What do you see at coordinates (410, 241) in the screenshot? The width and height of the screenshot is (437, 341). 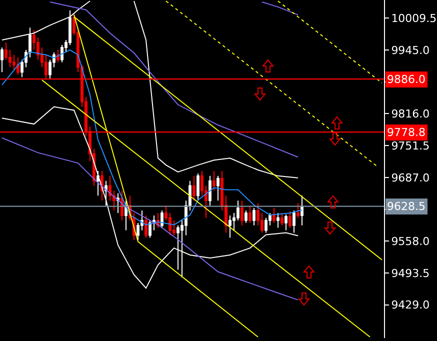 I see `y-tick-label: 9558.0` at bounding box center [410, 241].